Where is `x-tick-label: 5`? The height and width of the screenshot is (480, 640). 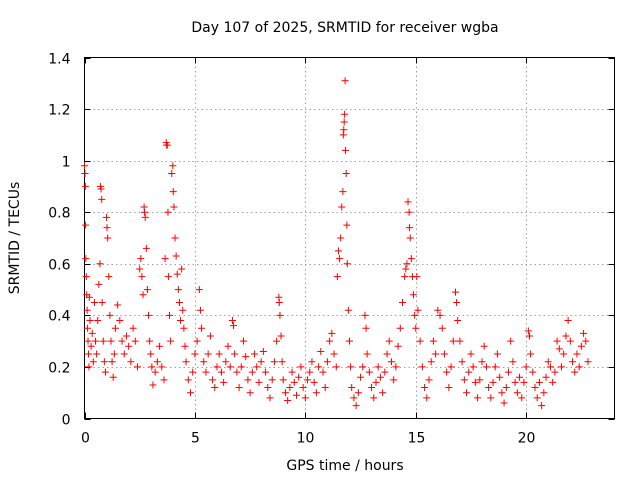
x-tick-label: 5 is located at coordinates (195, 439).